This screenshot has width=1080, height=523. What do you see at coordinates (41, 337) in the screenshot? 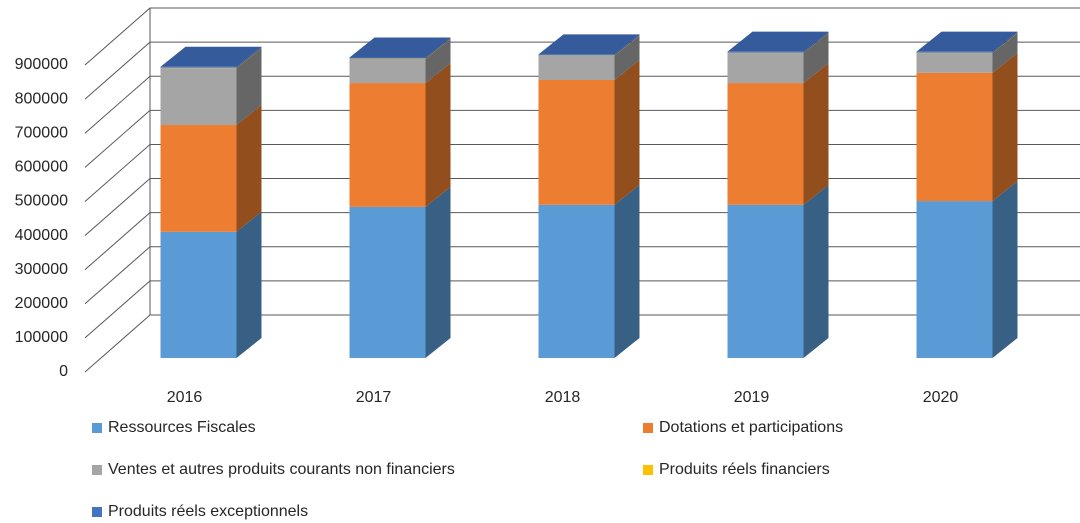
I see `y-tick-label: 100000` at bounding box center [41, 337].